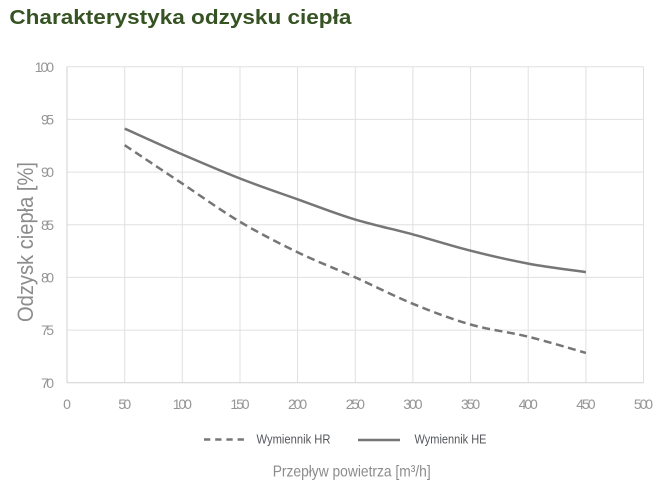  I want to click on svg-text: 500, so click(643, 404).